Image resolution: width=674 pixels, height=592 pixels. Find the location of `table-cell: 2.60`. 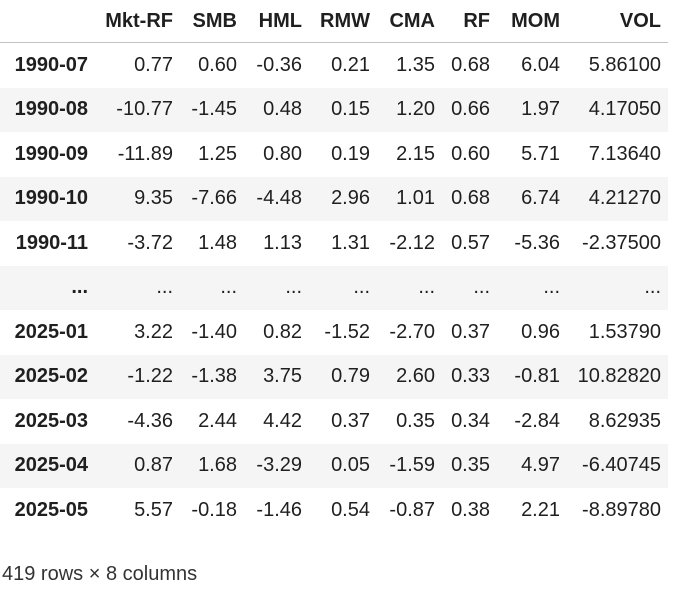

table-cell: 2.60 is located at coordinates (415, 376).